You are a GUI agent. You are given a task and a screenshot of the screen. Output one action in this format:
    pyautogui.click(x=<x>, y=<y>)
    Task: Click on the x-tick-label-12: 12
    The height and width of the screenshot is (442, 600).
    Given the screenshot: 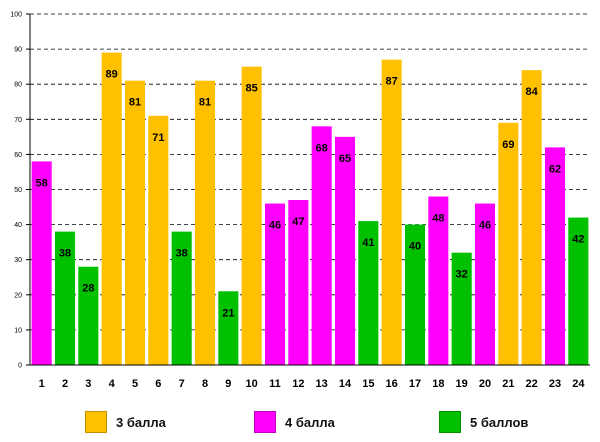 What is the action you would take?
    pyautogui.click(x=298, y=384)
    